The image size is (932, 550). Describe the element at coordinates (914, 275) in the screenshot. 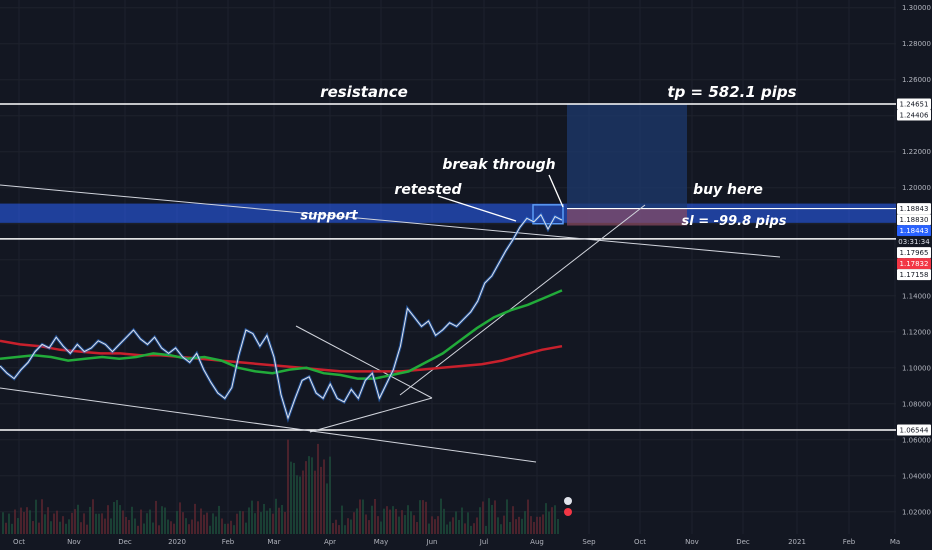

I see `price-tag-label: 1.17158` at that location.